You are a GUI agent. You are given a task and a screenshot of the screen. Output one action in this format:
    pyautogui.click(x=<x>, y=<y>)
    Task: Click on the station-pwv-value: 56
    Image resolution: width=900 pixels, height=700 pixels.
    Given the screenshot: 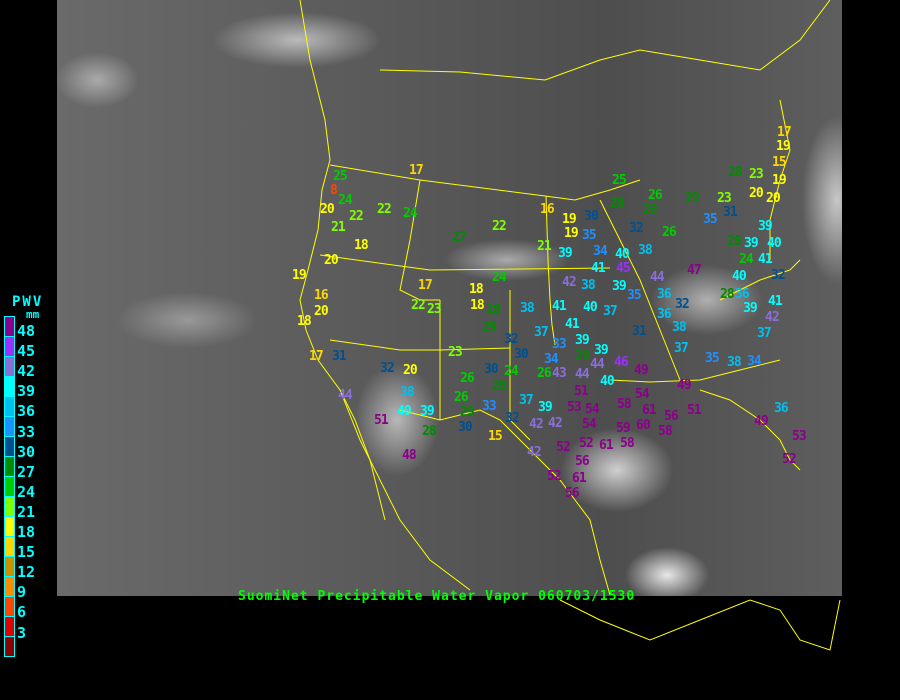 What is the action you would take?
    pyautogui.click(x=572, y=493)
    